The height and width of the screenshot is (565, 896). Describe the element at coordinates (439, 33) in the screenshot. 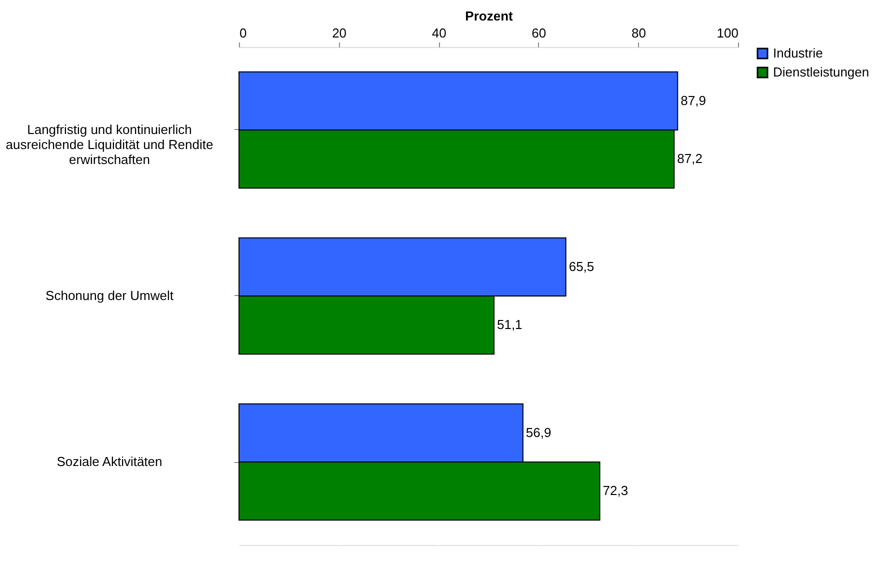

I see `x-tick-label: 40` at that location.